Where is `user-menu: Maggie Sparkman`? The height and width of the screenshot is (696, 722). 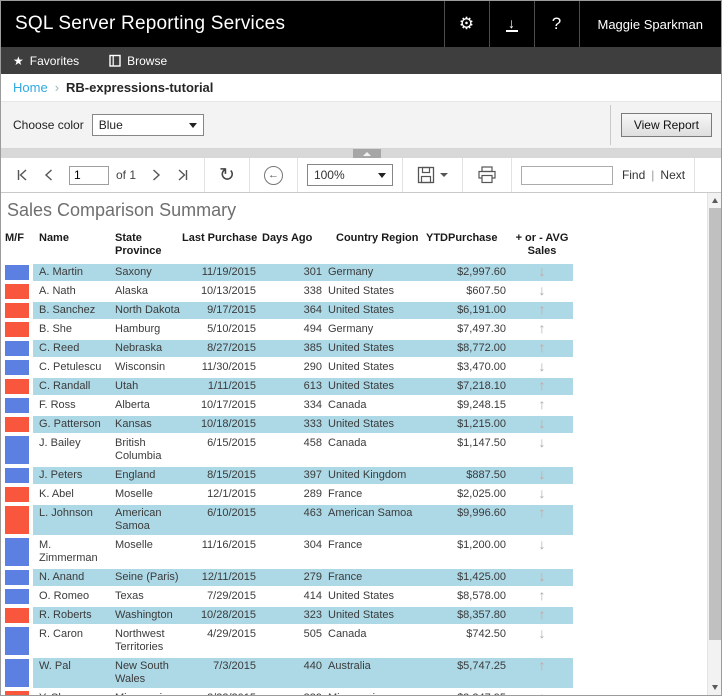 user-menu: Maggie Sparkman is located at coordinates (650, 24).